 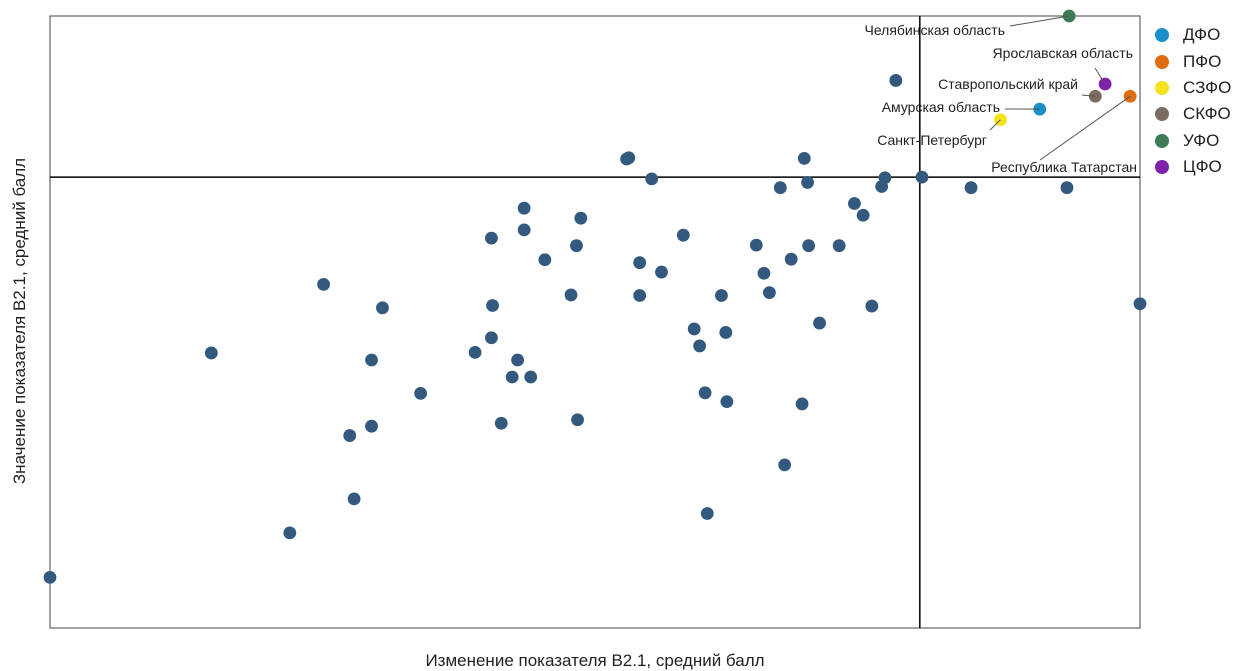 I want to click on legend-item: ДФО, so click(x=1193, y=35).